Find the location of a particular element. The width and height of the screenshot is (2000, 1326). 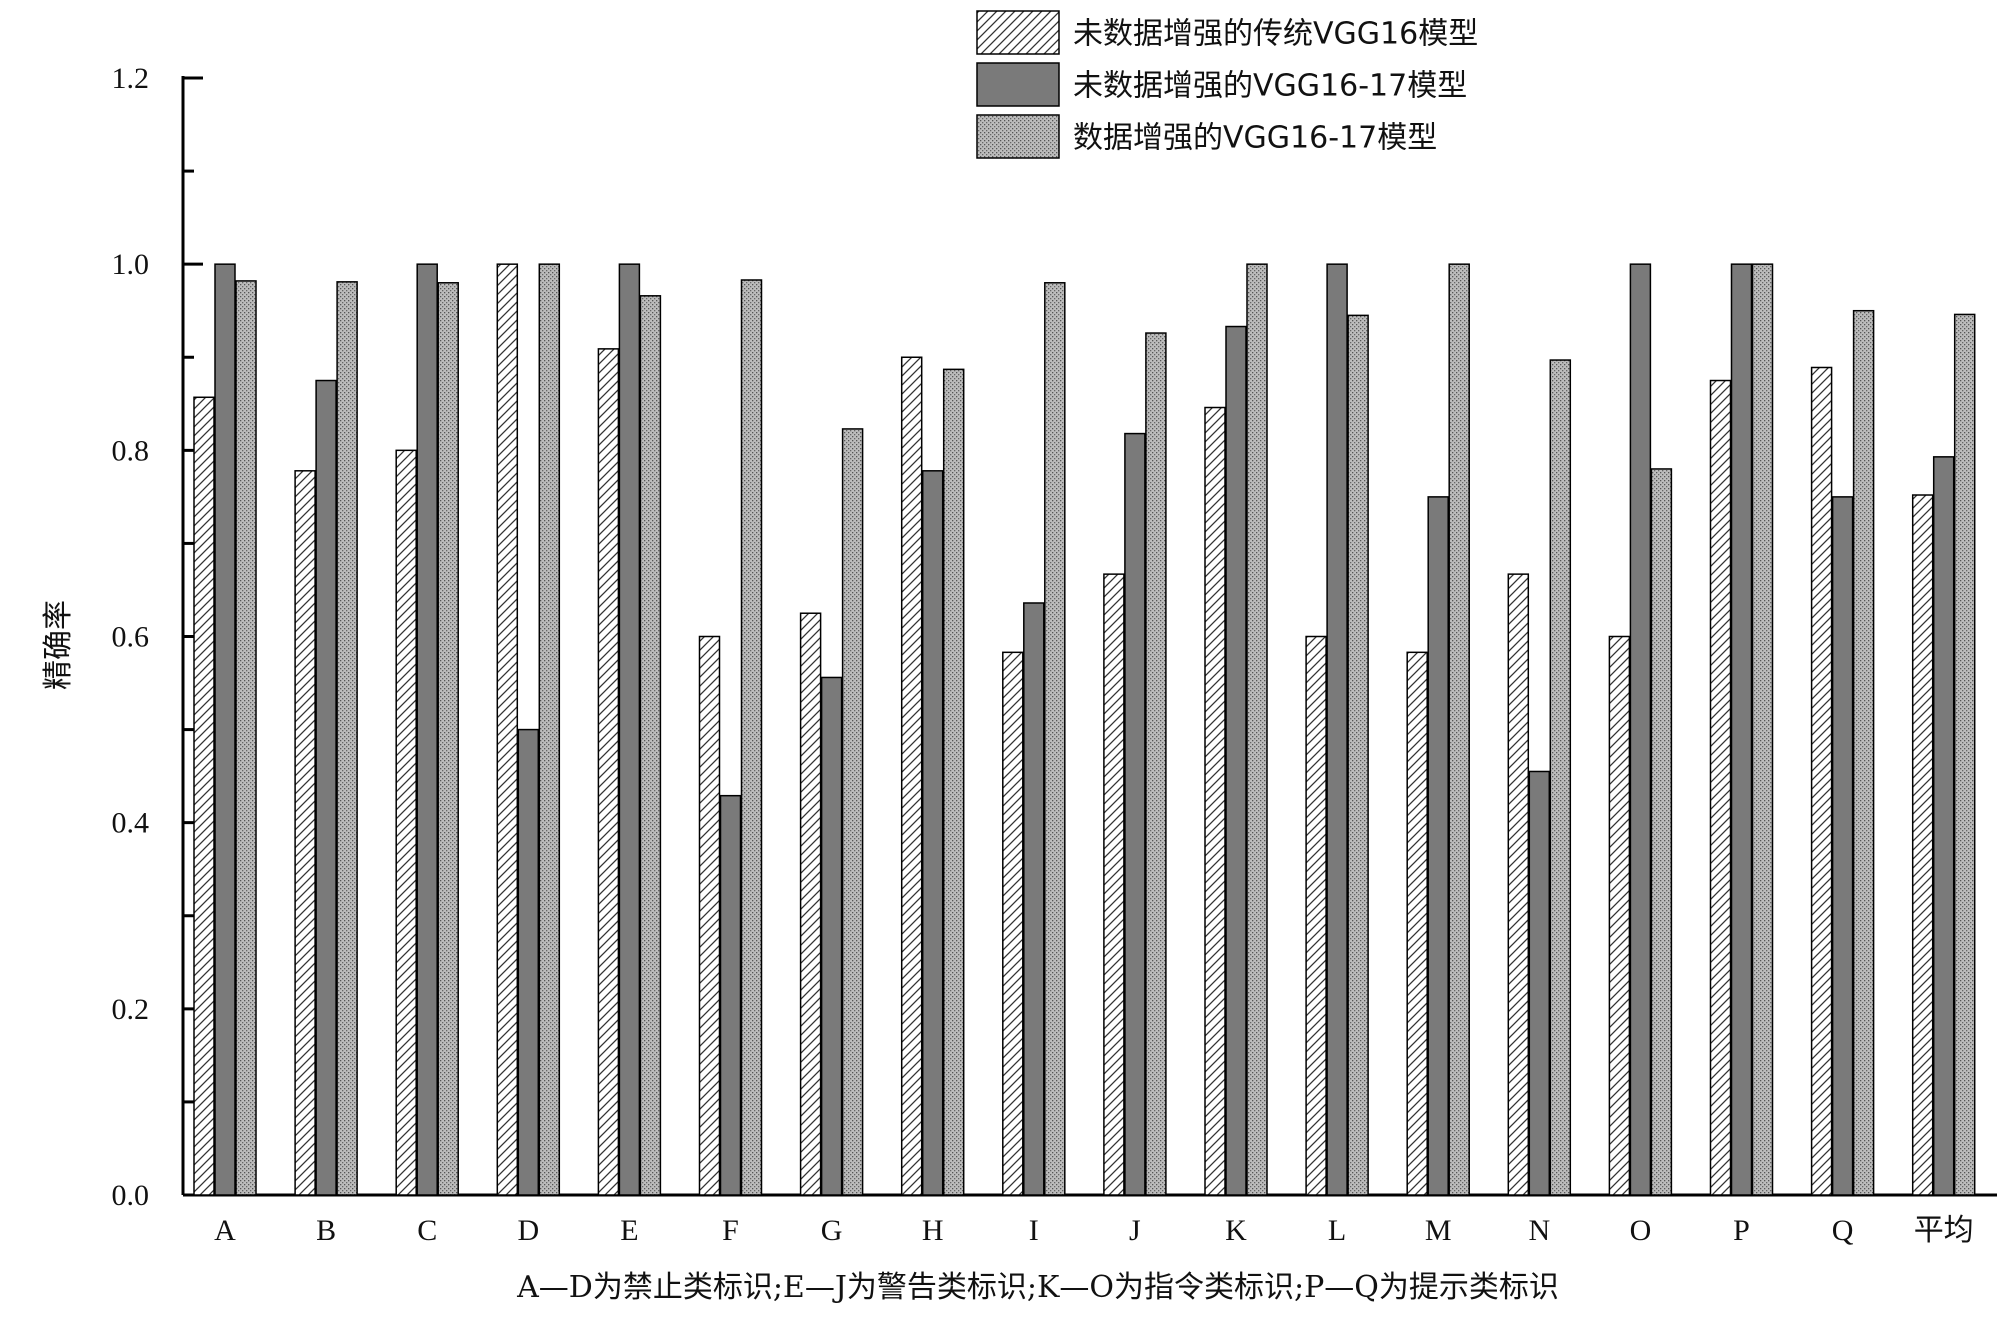

bar-1-平均 is located at coordinates (1922, 845).